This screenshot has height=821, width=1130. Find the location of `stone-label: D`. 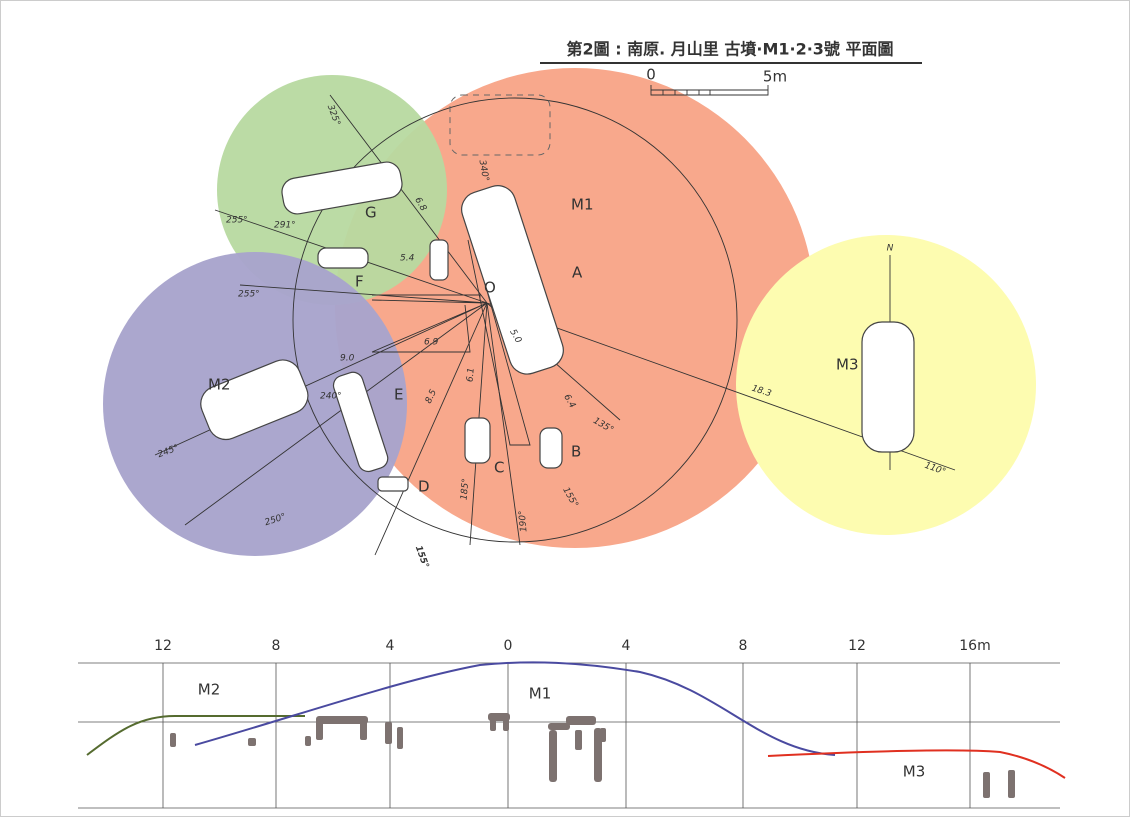

stone-label: D is located at coordinates (424, 487).